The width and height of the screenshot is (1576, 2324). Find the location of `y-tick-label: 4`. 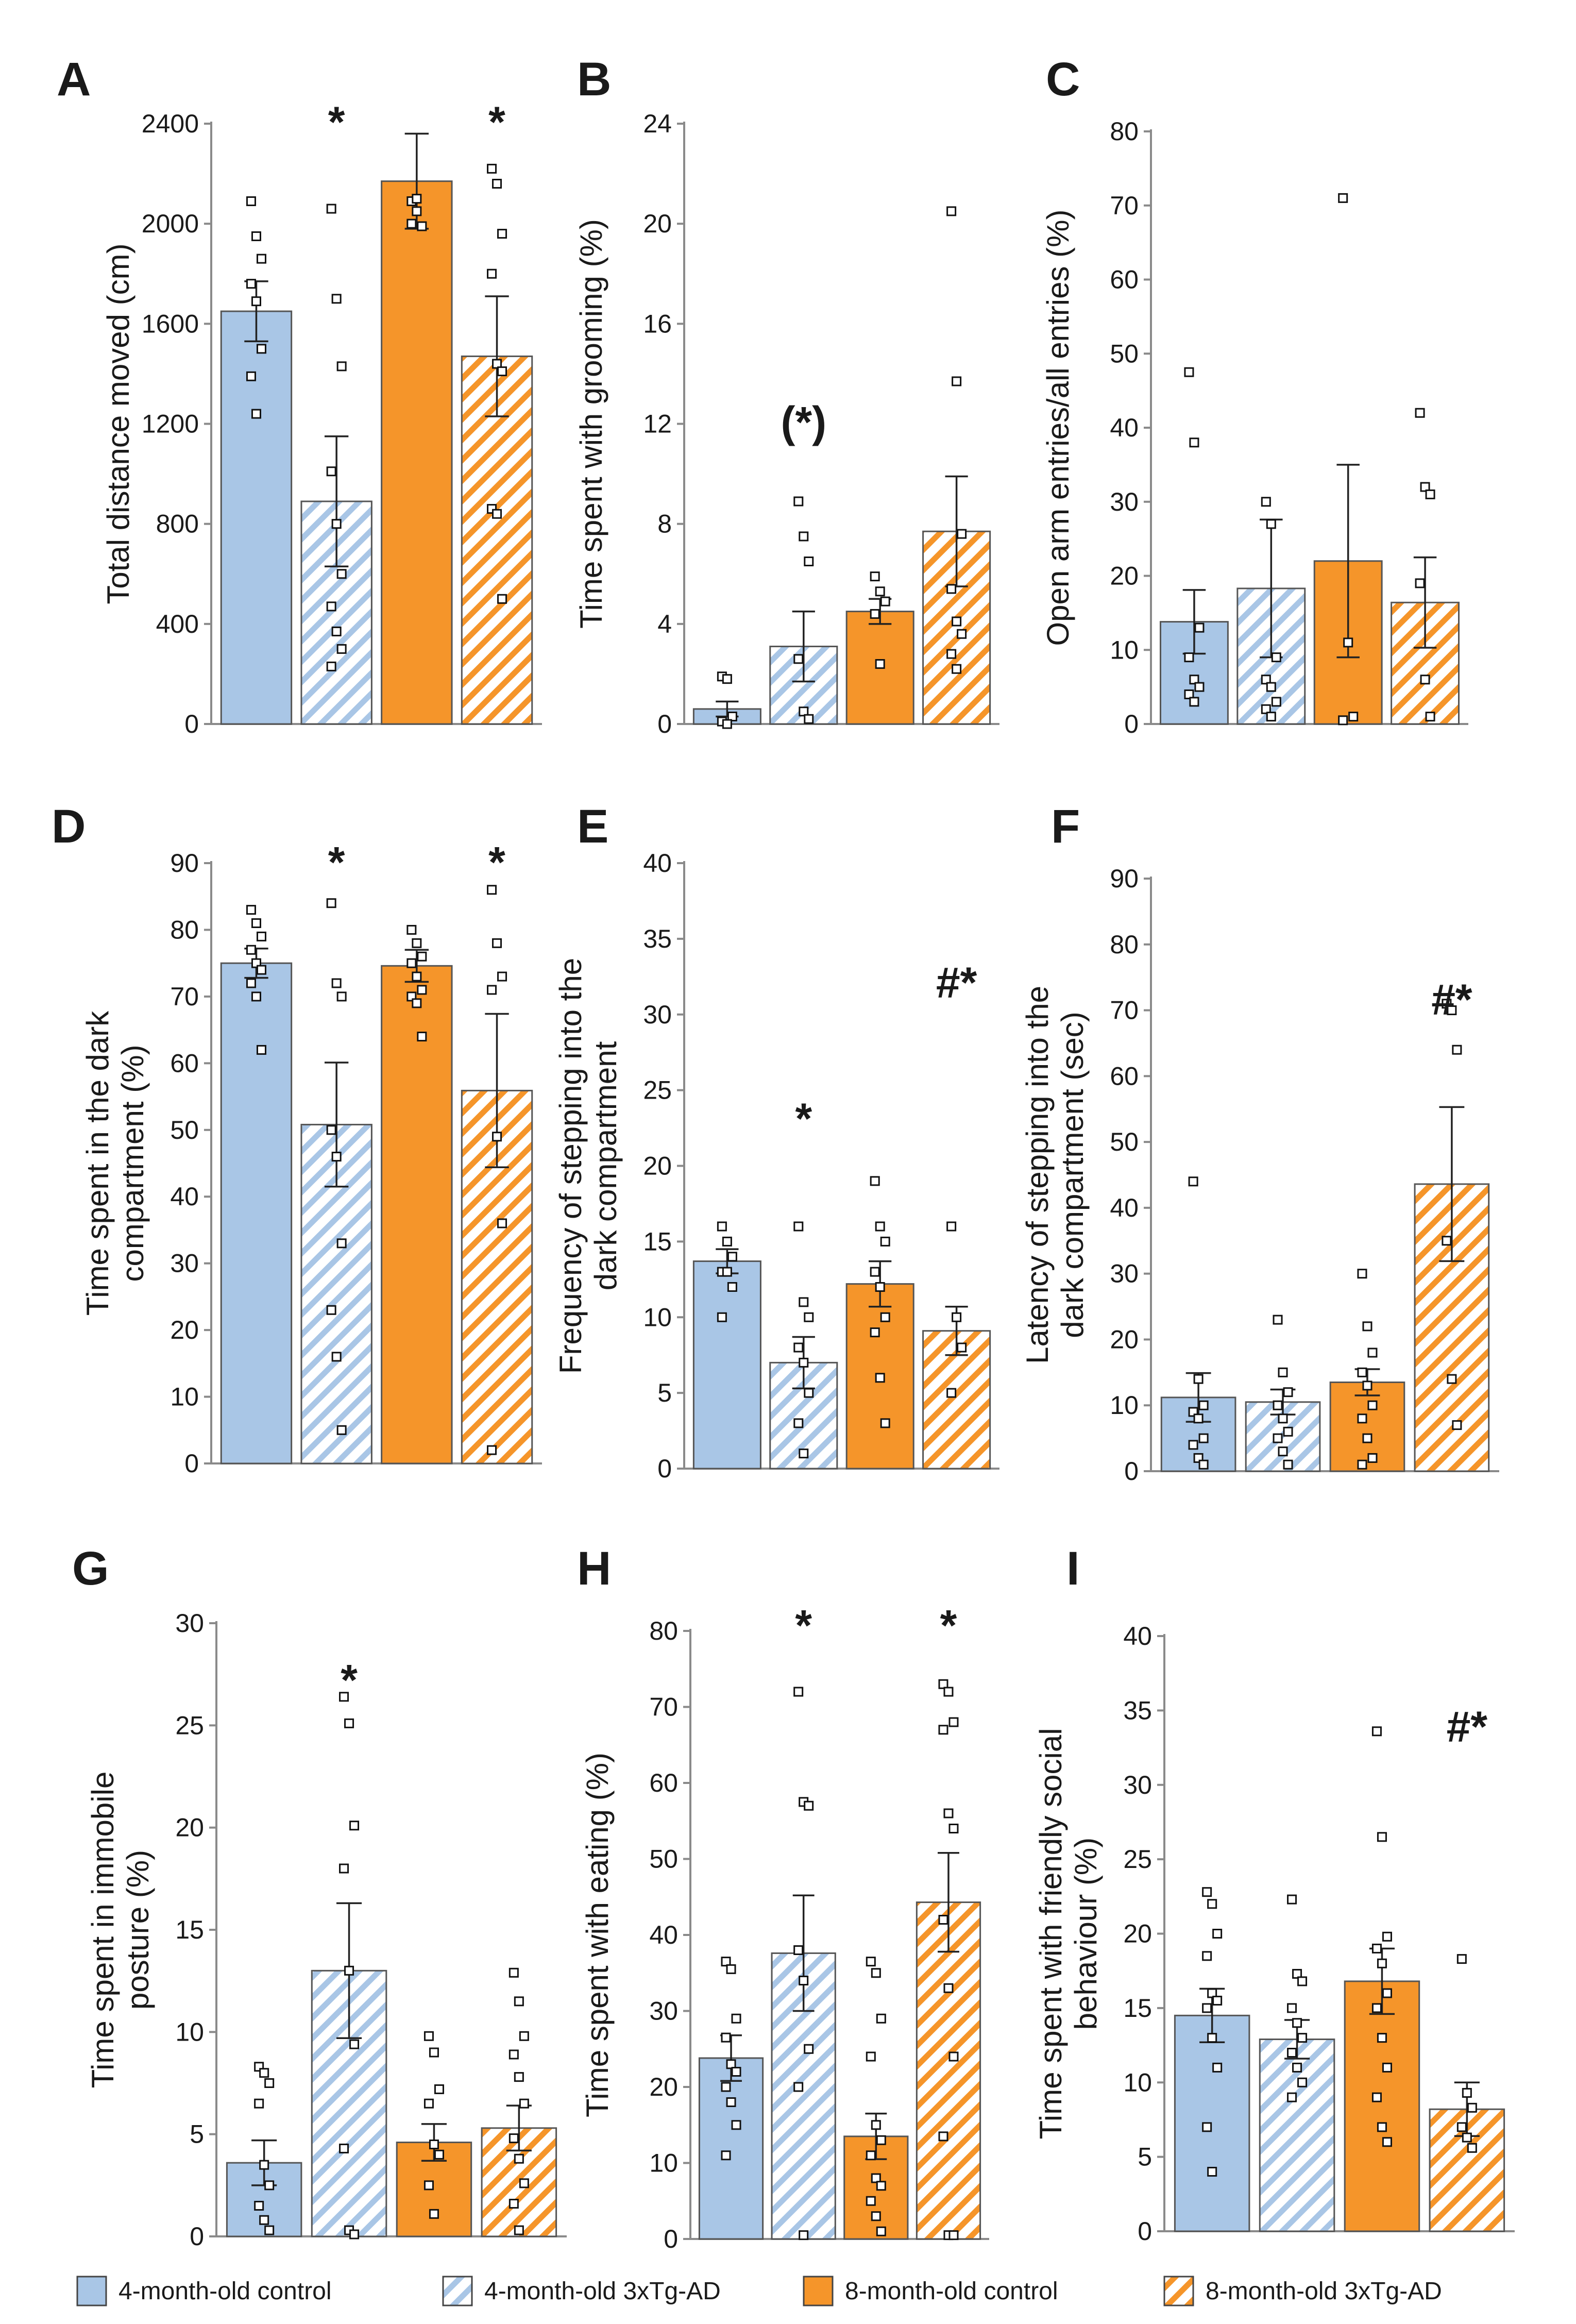

y-tick-label: 4 is located at coordinates (664, 624).